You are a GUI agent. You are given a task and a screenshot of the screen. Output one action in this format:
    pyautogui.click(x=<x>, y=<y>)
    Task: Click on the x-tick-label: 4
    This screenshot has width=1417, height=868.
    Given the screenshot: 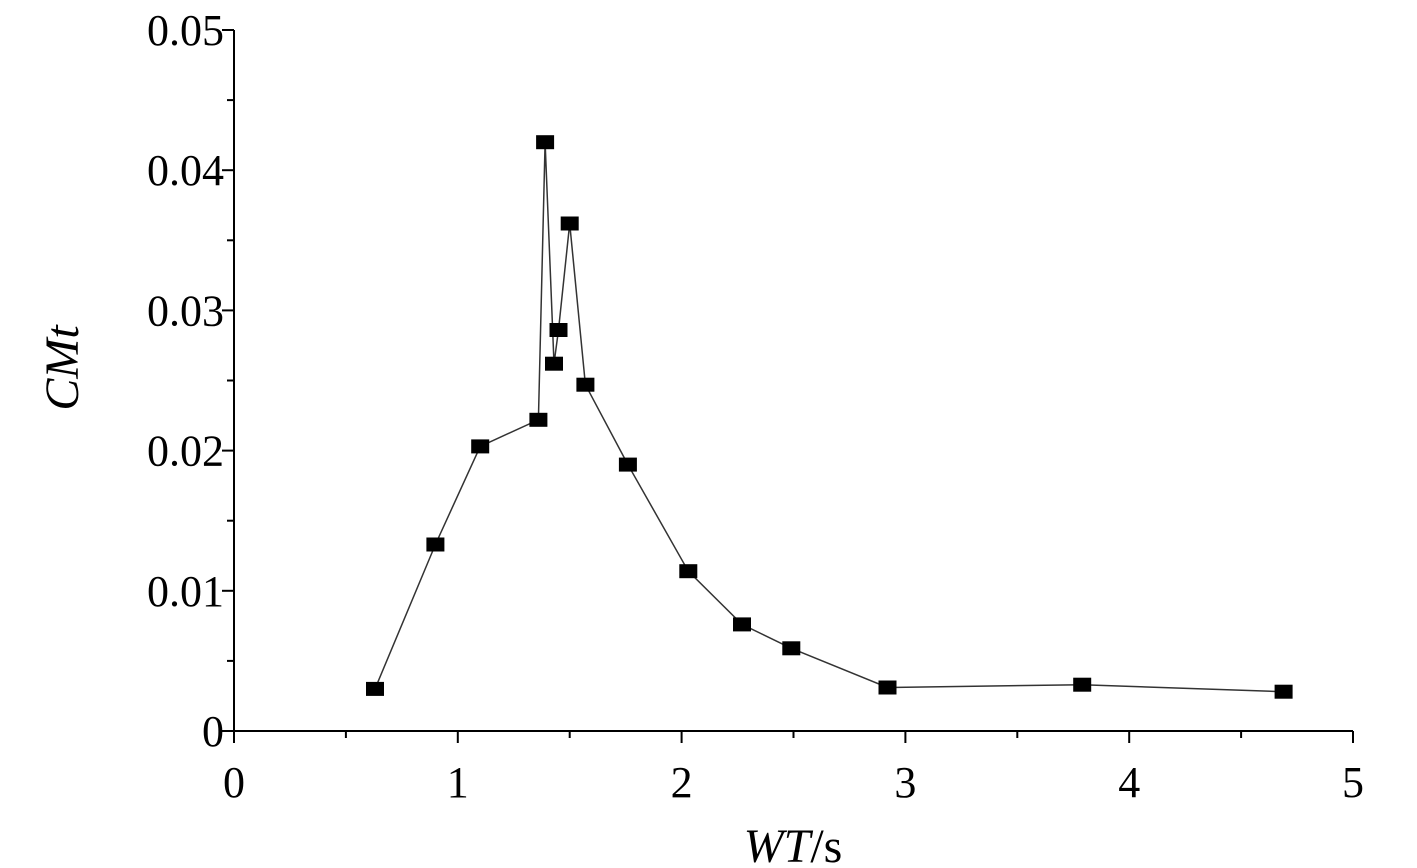 What is the action you would take?
    pyautogui.click(x=1129, y=782)
    